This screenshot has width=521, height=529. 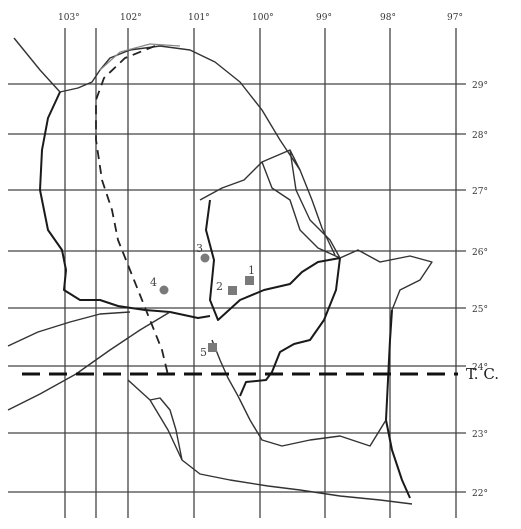 I want to click on lat-label-22: 22°, so click(x=480, y=494).